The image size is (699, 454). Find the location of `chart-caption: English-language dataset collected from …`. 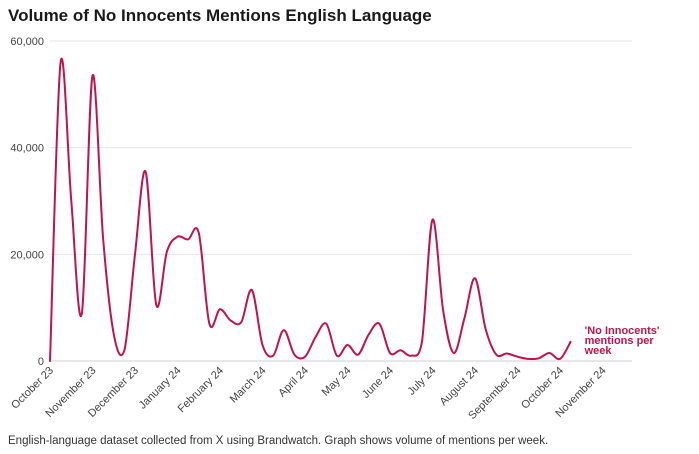

chart-caption: English-language dataset collected from … is located at coordinates (278, 441).